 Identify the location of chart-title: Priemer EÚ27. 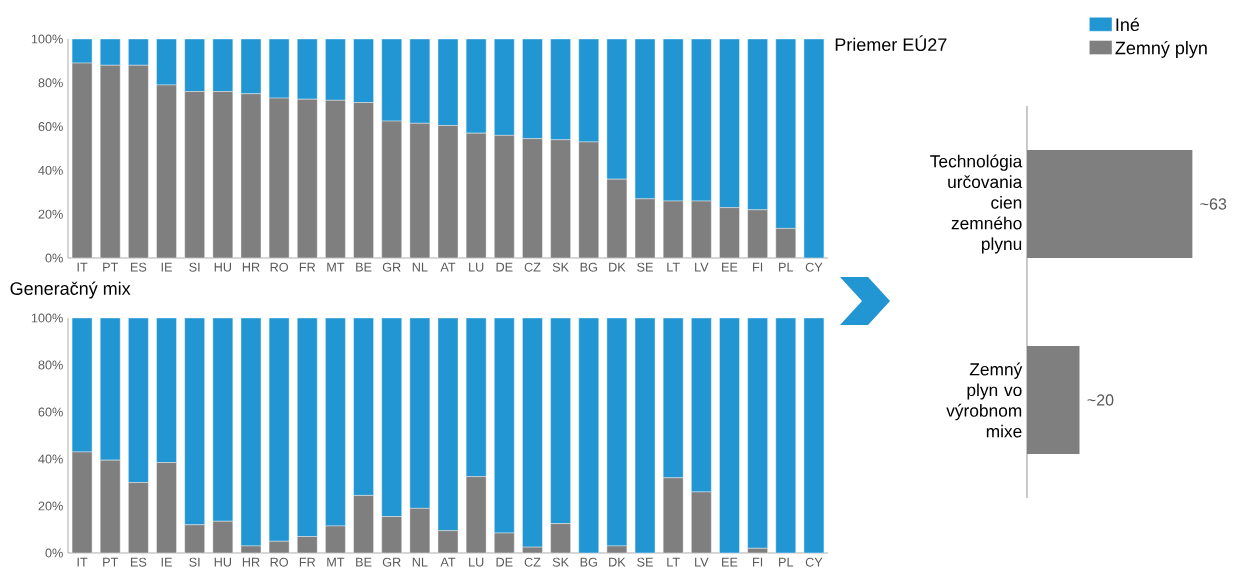
(891, 43).